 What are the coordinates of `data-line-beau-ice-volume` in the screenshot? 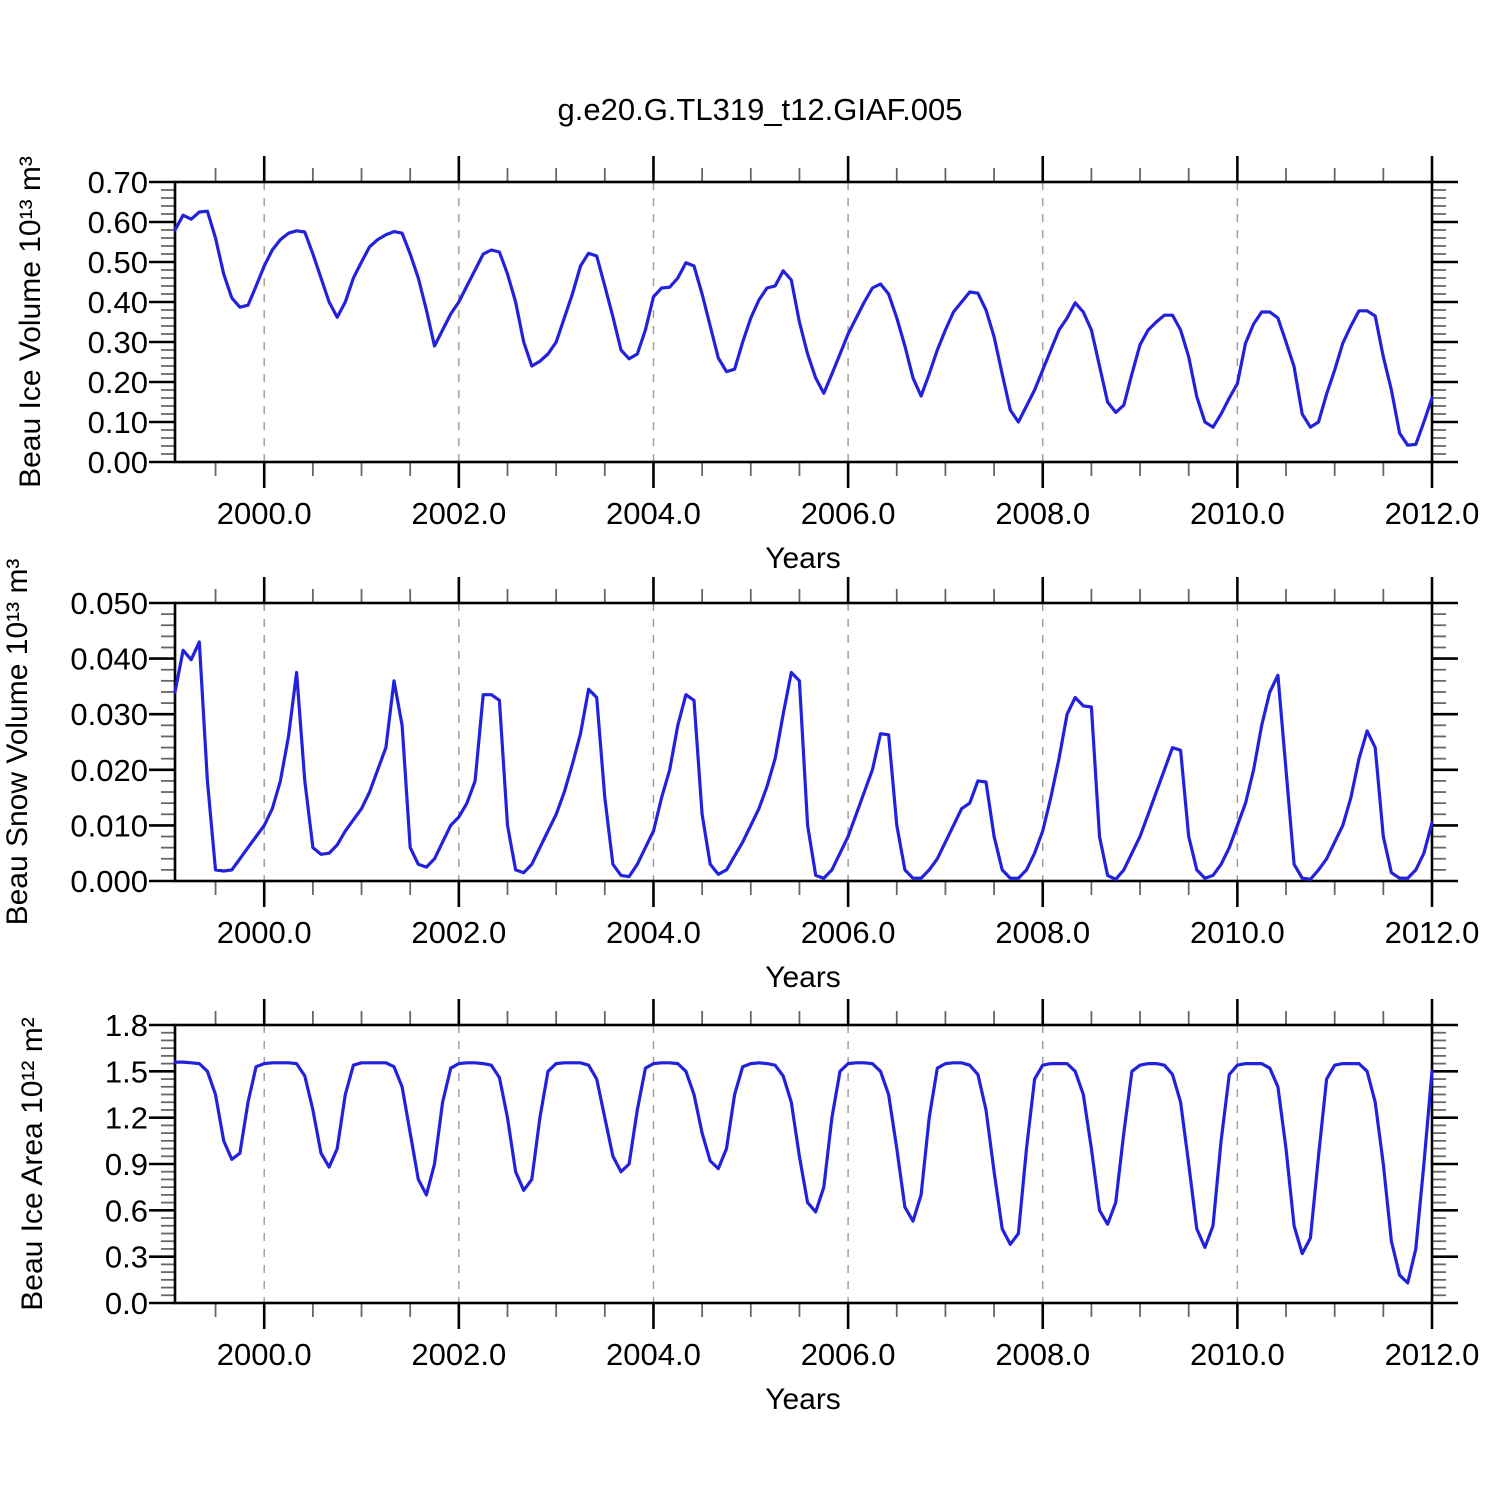 It's located at (803, 328).